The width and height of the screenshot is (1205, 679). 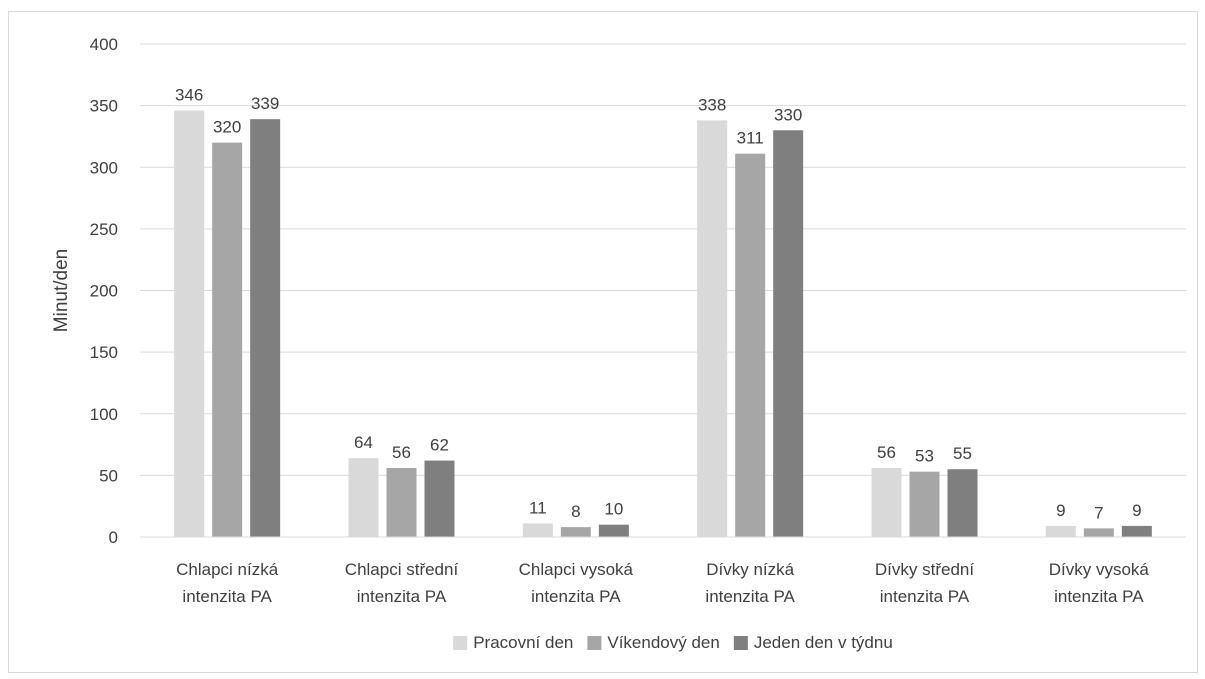 I want to click on data-label: 64, so click(x=363, y=442).